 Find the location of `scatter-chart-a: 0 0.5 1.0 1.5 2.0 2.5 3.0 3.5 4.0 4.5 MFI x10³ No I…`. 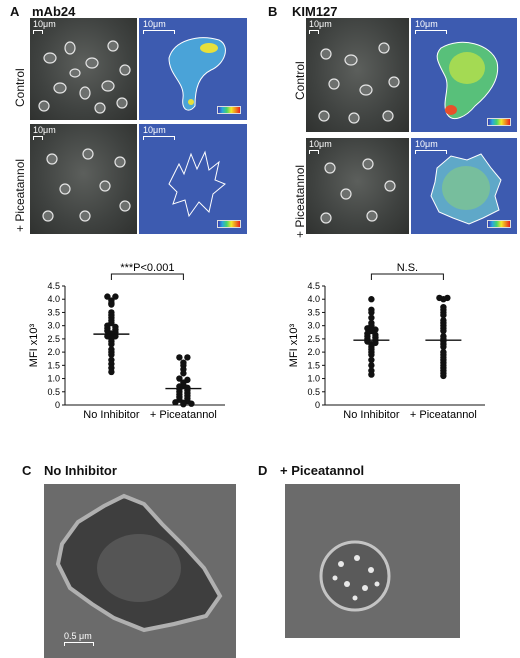

scatter-chart-a: 0 0.5 1.0 1.5 2.0 2.5 3.0 3.5 4.0 4.5 MFI x10³ No I… is located at coordinates (126, 340).